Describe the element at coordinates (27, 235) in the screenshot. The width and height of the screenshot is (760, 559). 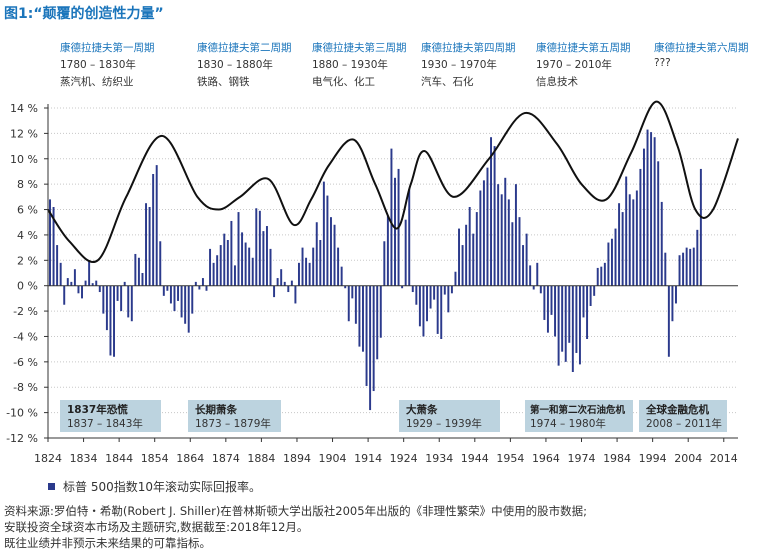
I see `y-tick-label: 4 %` at that location.